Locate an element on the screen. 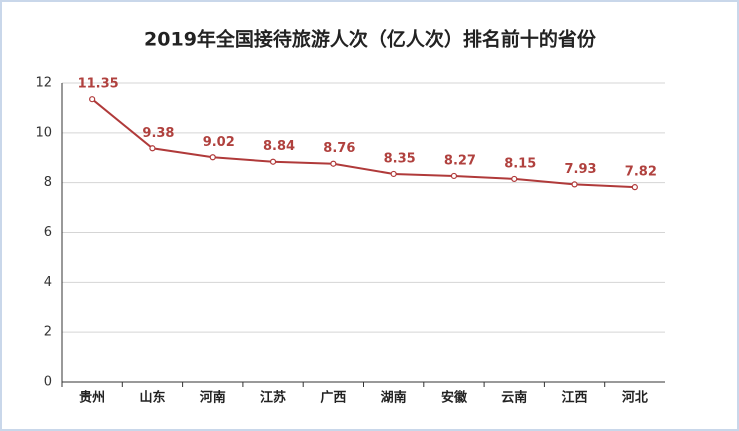 The width and height of the screenshot is (739, 431). x-tick-label: 广西 is located at coordinates (333, 398).